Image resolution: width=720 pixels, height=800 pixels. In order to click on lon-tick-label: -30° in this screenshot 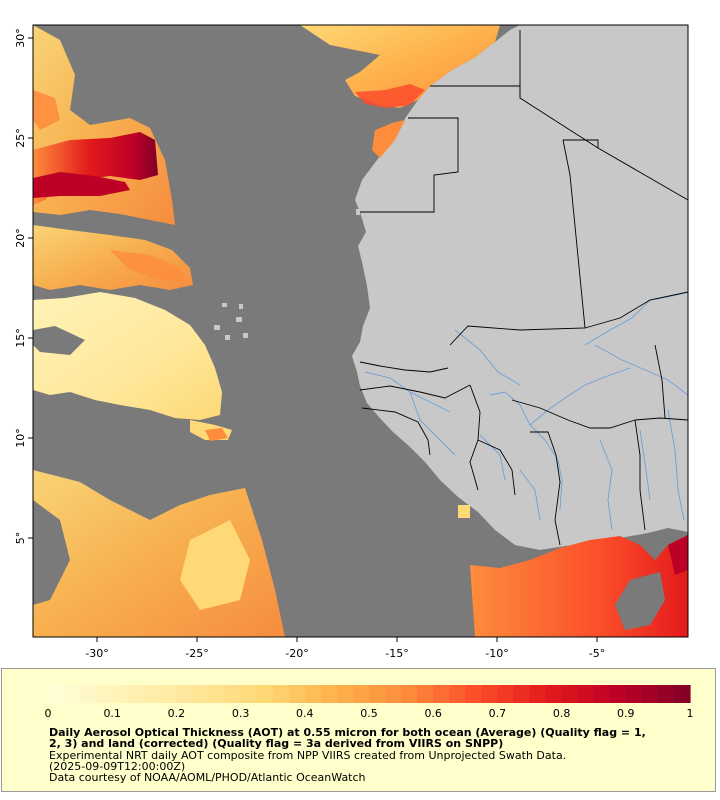, I will do `click(96, 653)`.